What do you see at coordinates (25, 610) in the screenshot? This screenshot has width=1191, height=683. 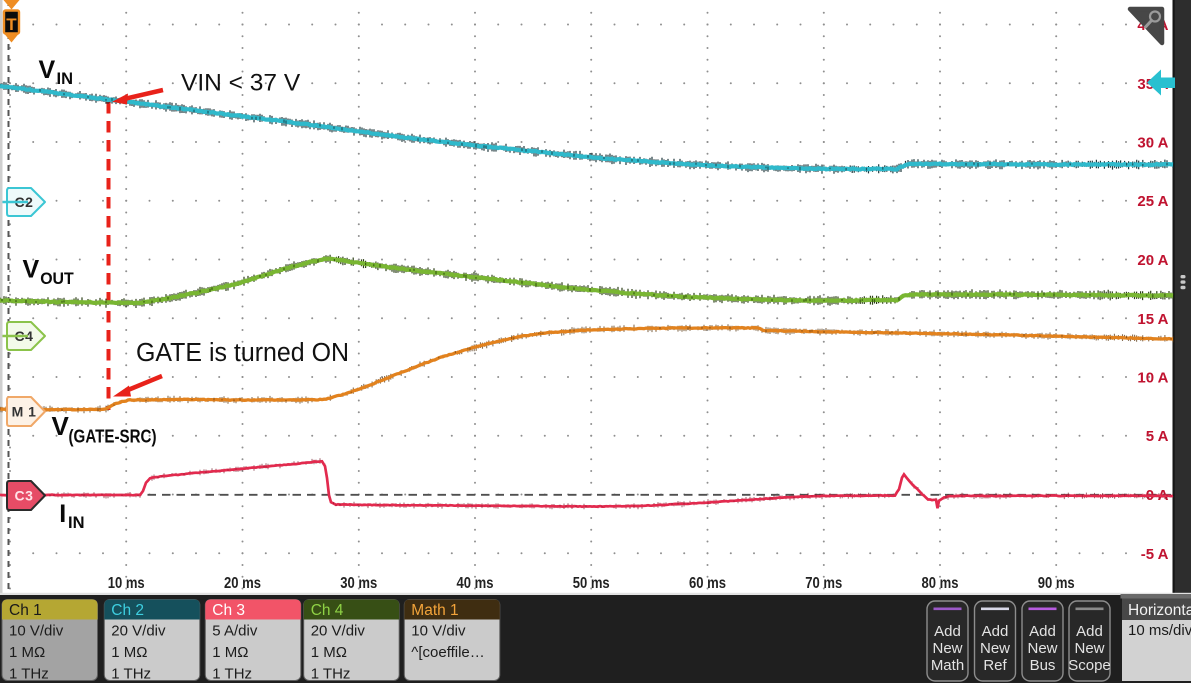 I see `svg-text: Ch 1` at bounding box center [25, 610].